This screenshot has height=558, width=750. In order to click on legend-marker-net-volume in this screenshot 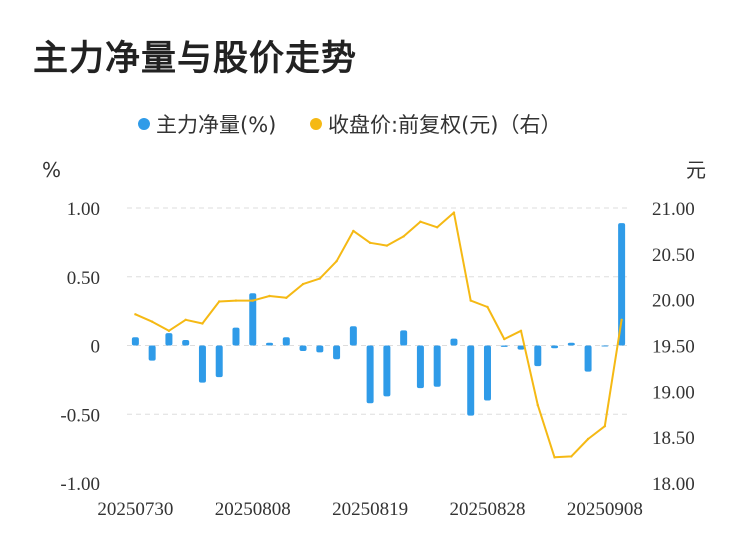, I will do `click(144, 124)`.